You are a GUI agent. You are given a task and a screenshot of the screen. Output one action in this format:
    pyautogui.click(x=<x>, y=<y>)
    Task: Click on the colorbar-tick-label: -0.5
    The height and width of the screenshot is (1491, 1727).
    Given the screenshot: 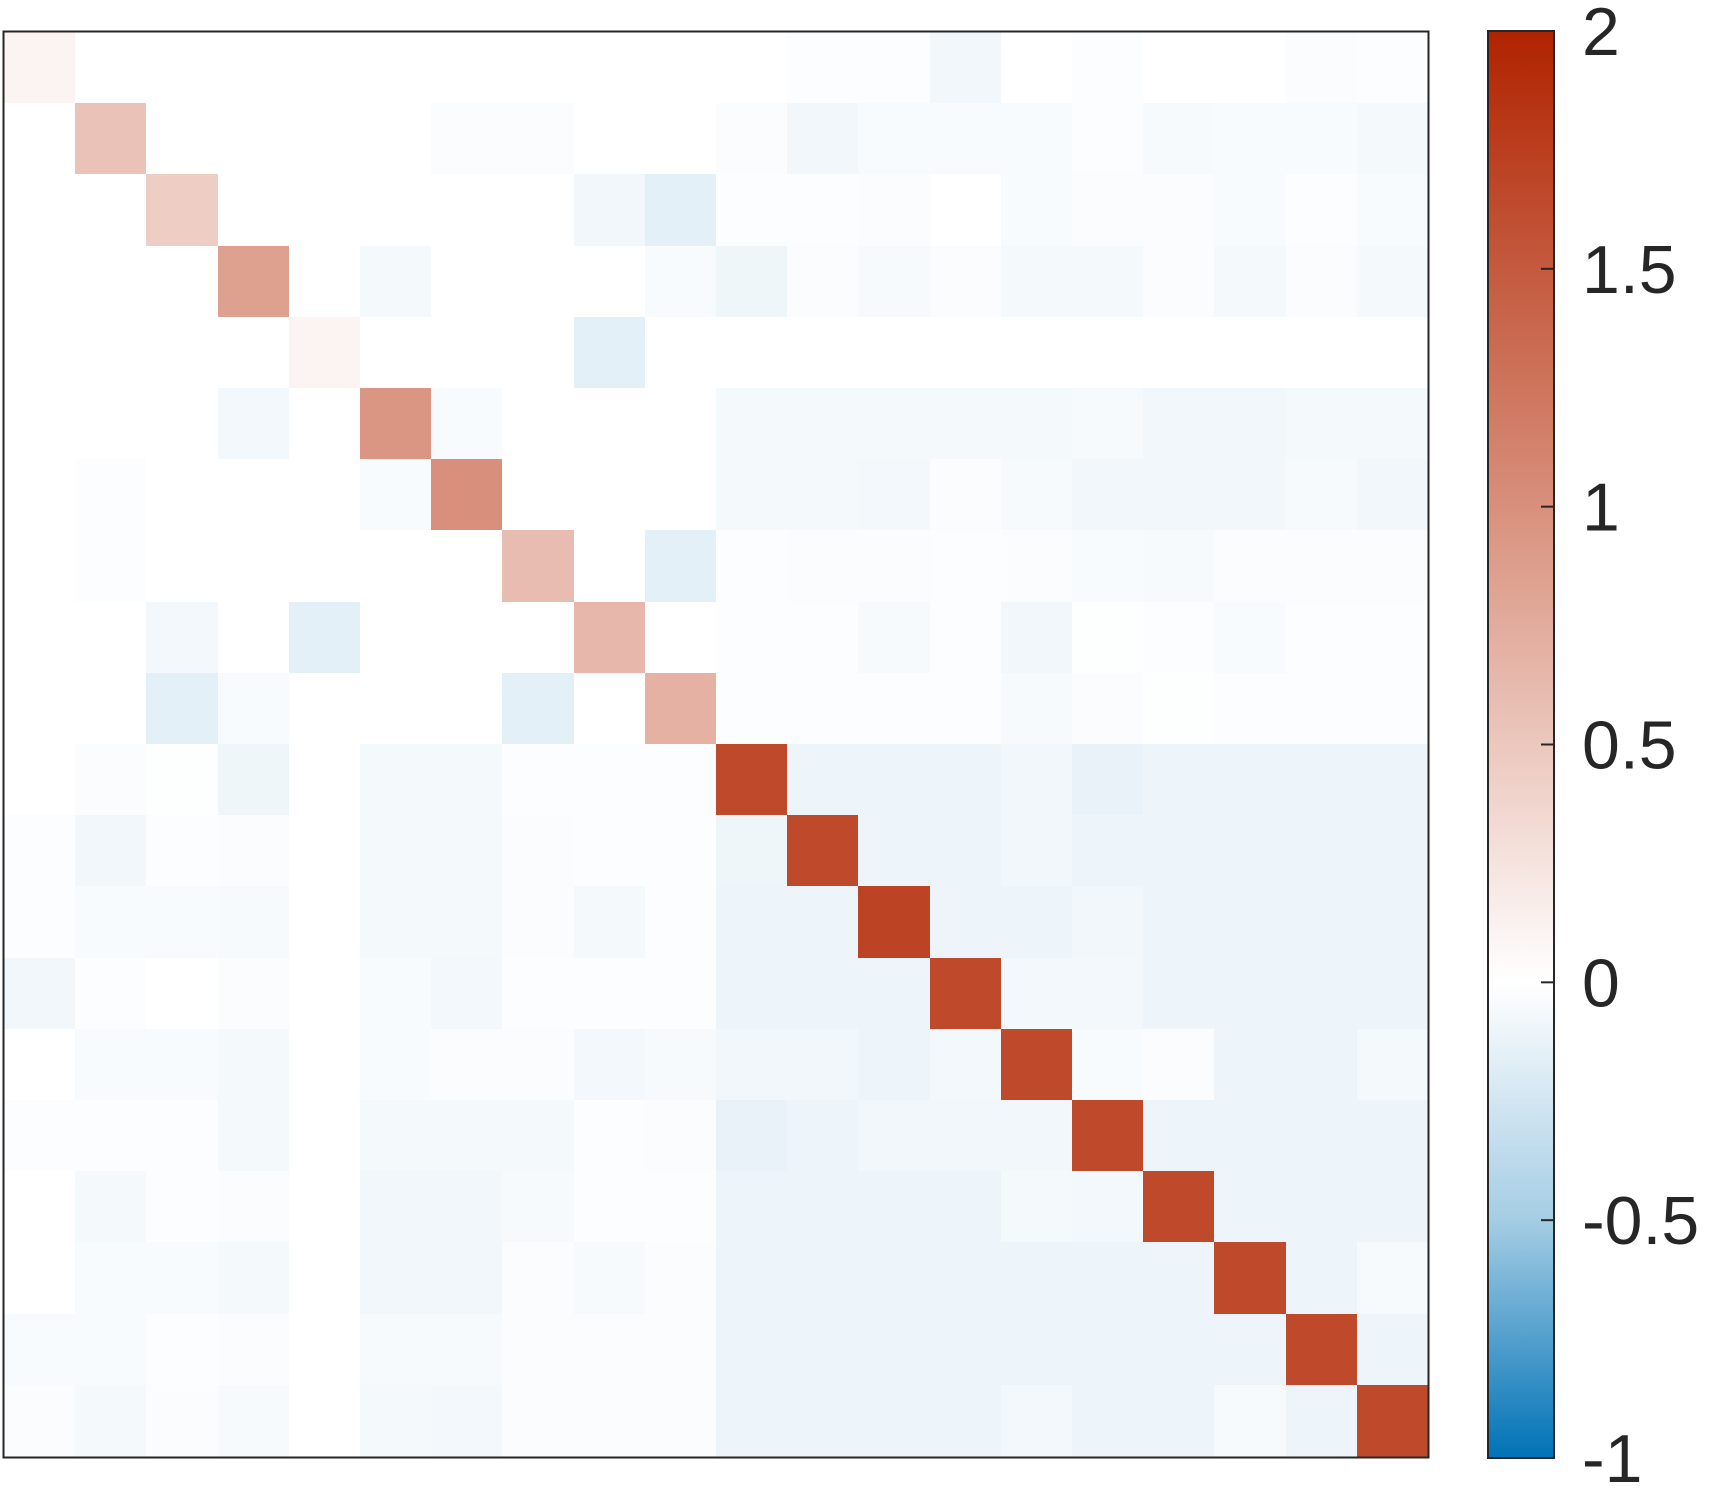 What is the action you would take?
    pyautogui.click(x=1640, y=1221)
    